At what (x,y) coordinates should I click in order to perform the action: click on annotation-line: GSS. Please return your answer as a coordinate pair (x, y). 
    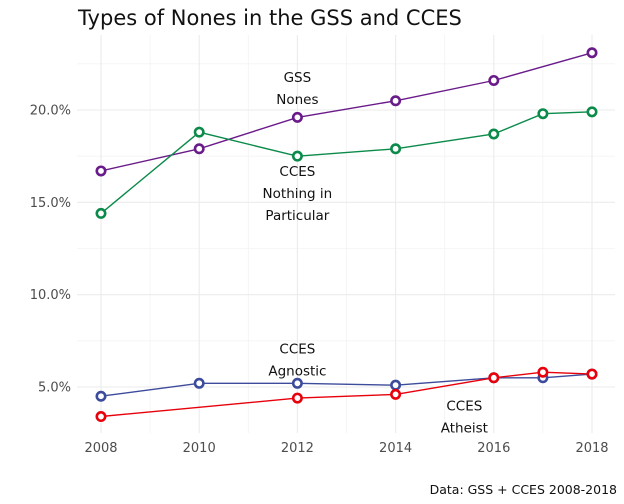
    Looking at the image, I should click on (298, 78).